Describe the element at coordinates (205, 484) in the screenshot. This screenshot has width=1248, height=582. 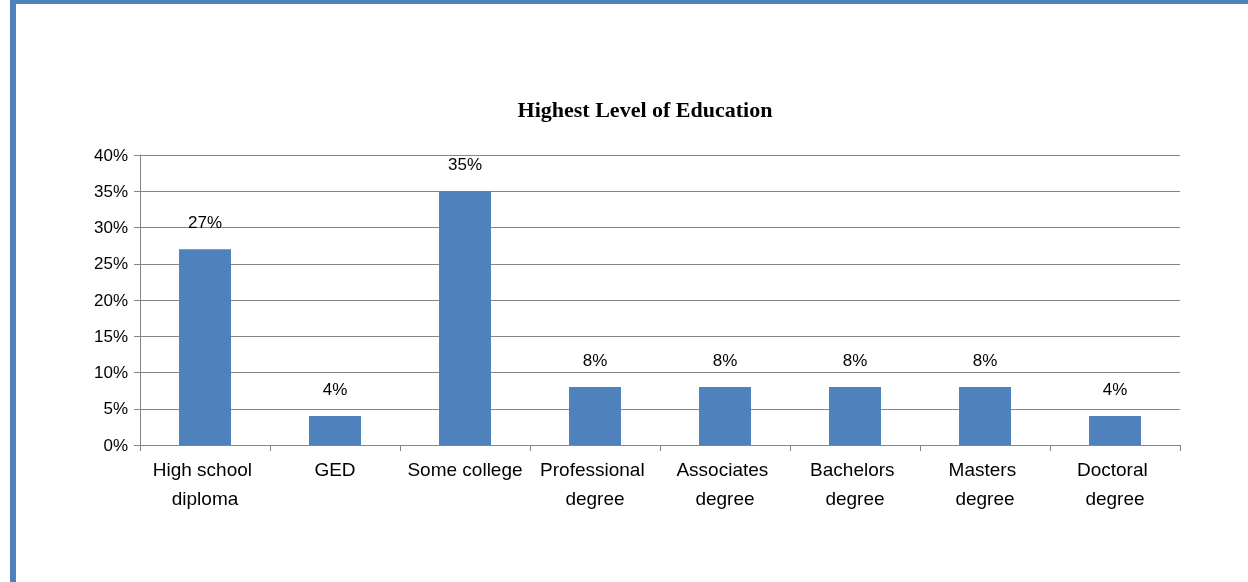
I see `x-tick-label: High school diploma` at that location.